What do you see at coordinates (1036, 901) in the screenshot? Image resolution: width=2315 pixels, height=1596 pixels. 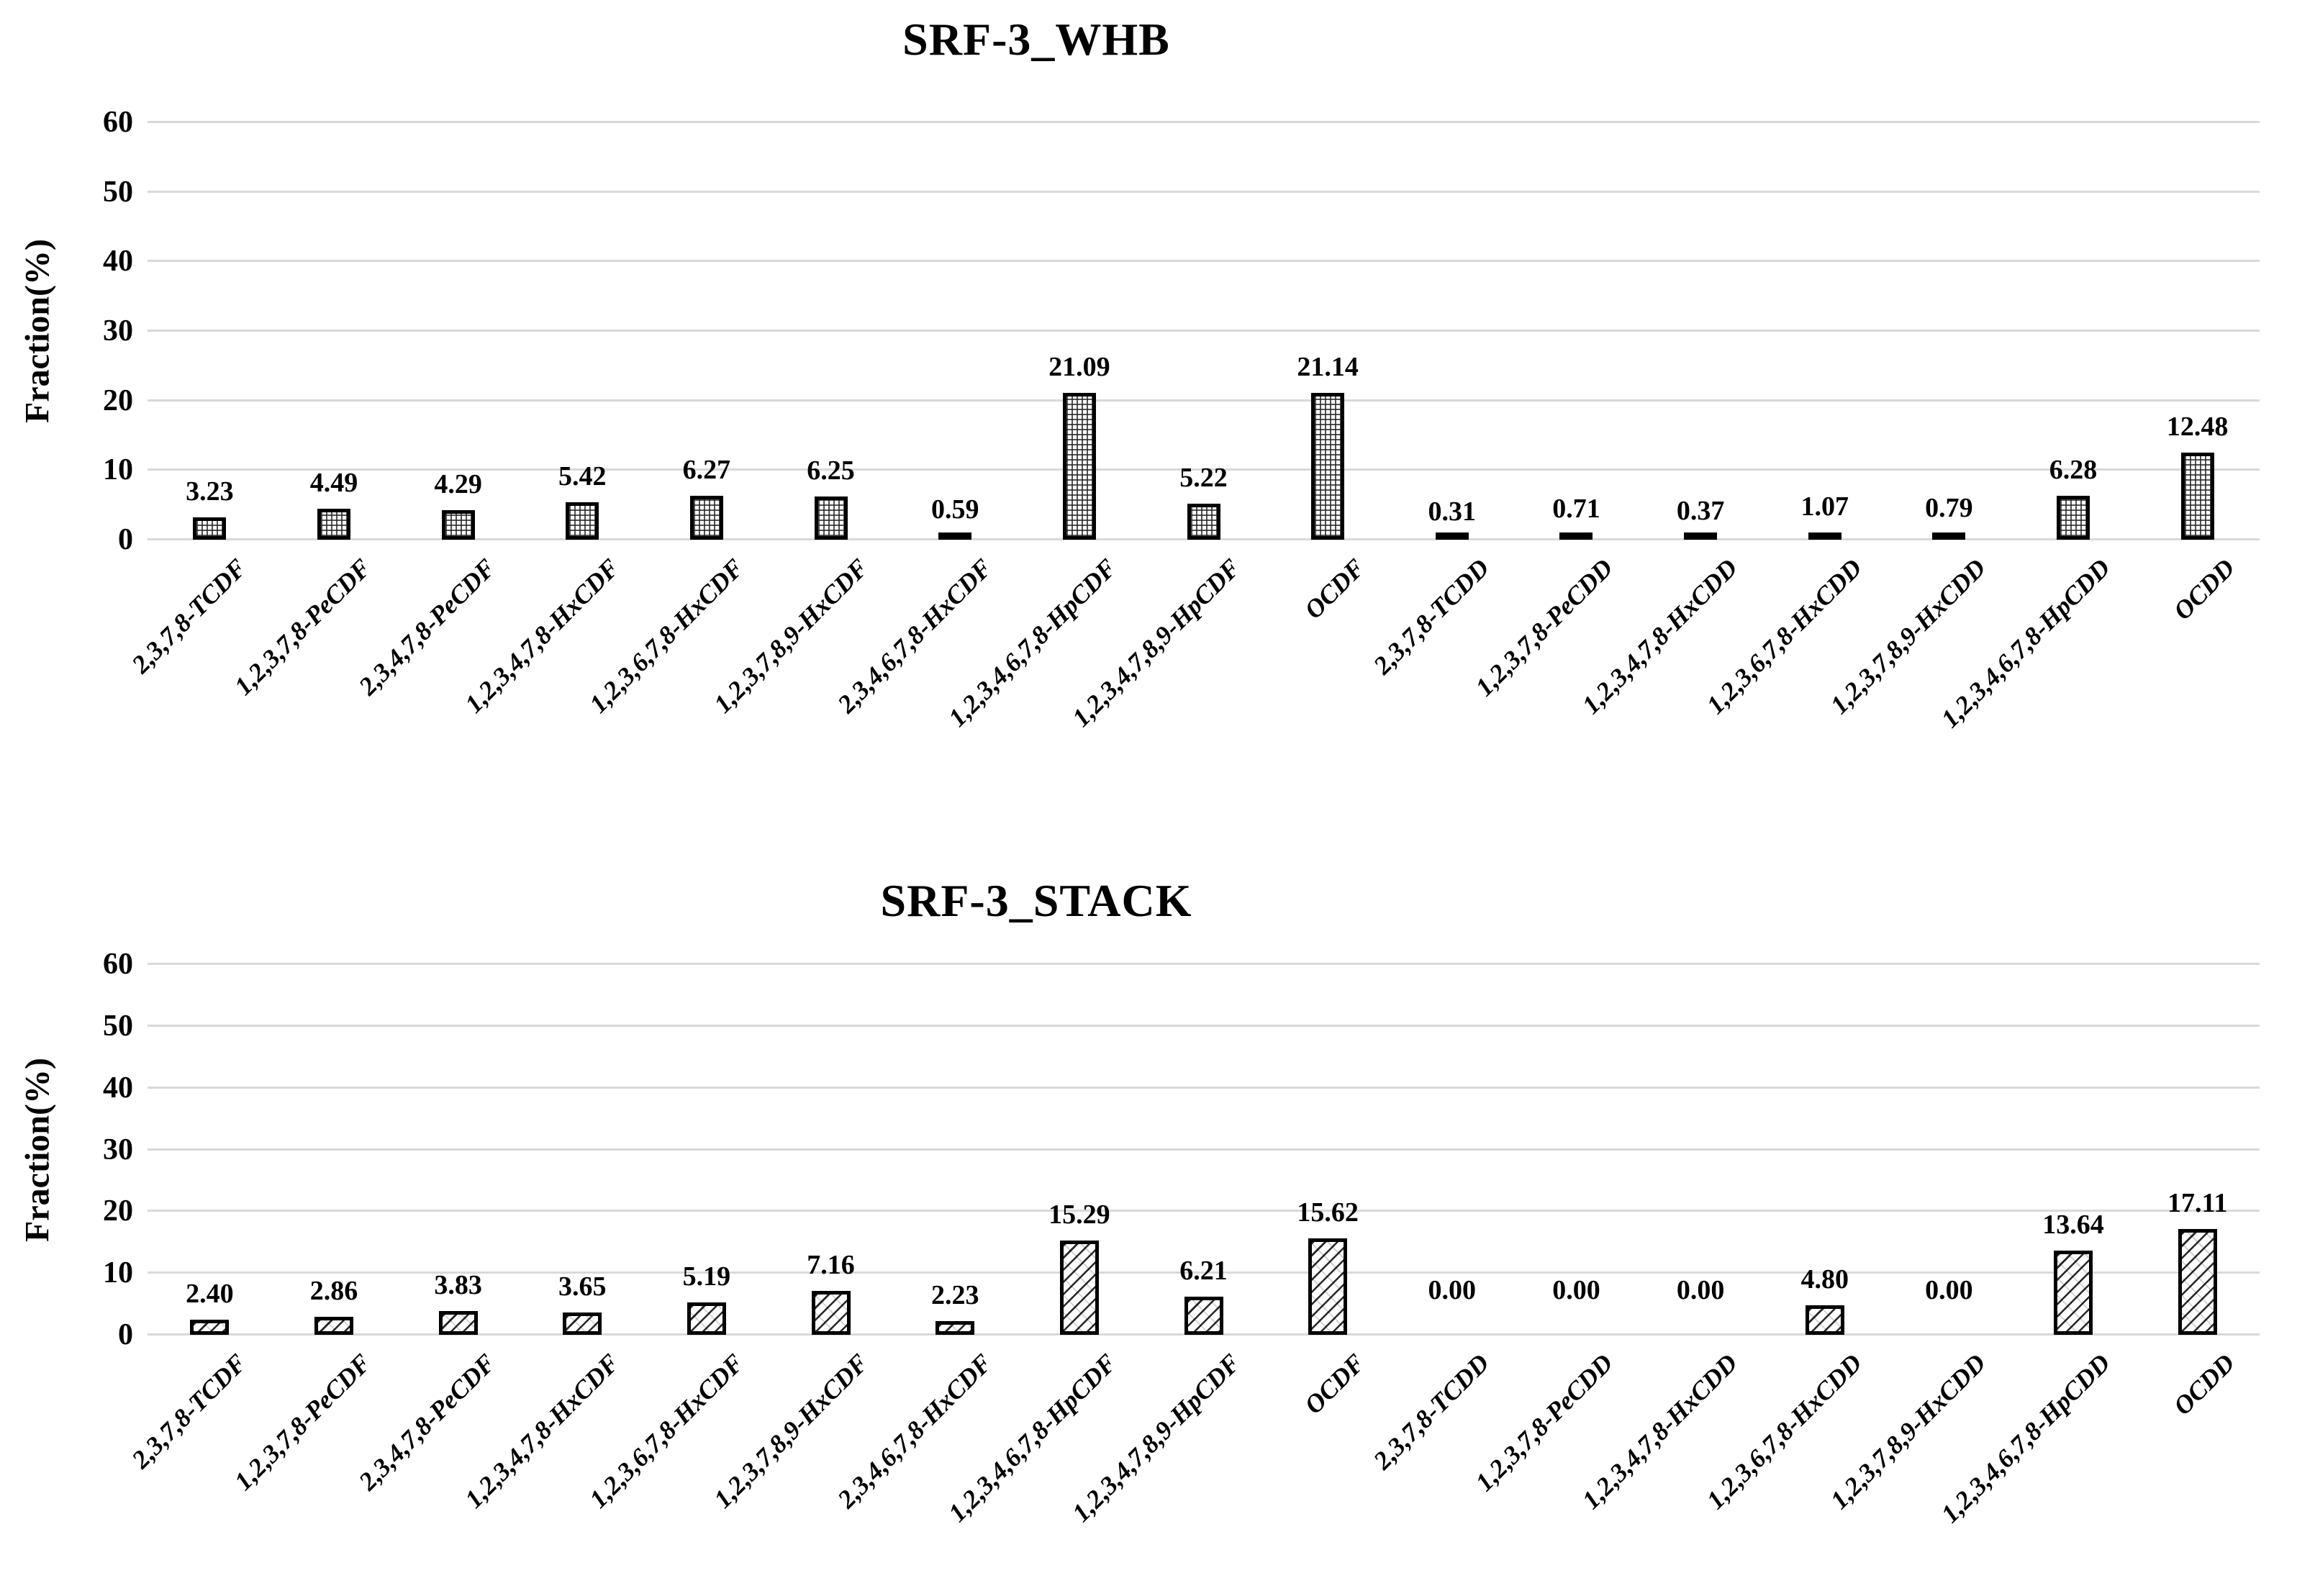 I see `chart-title: SRF-3_STACK` at bounding box center [1036, 901].